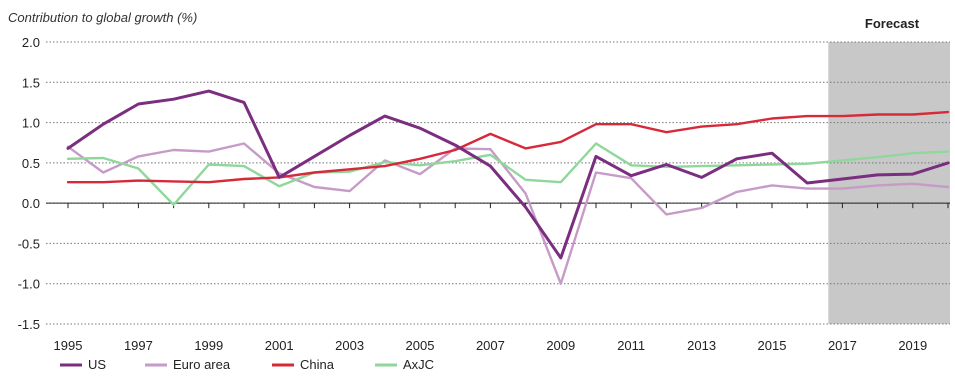 This screenshot has width=955, height=379. Describe the element at coordinates (912, 345) in the screenshot. I see `x-tick-label: 2019` at that location.